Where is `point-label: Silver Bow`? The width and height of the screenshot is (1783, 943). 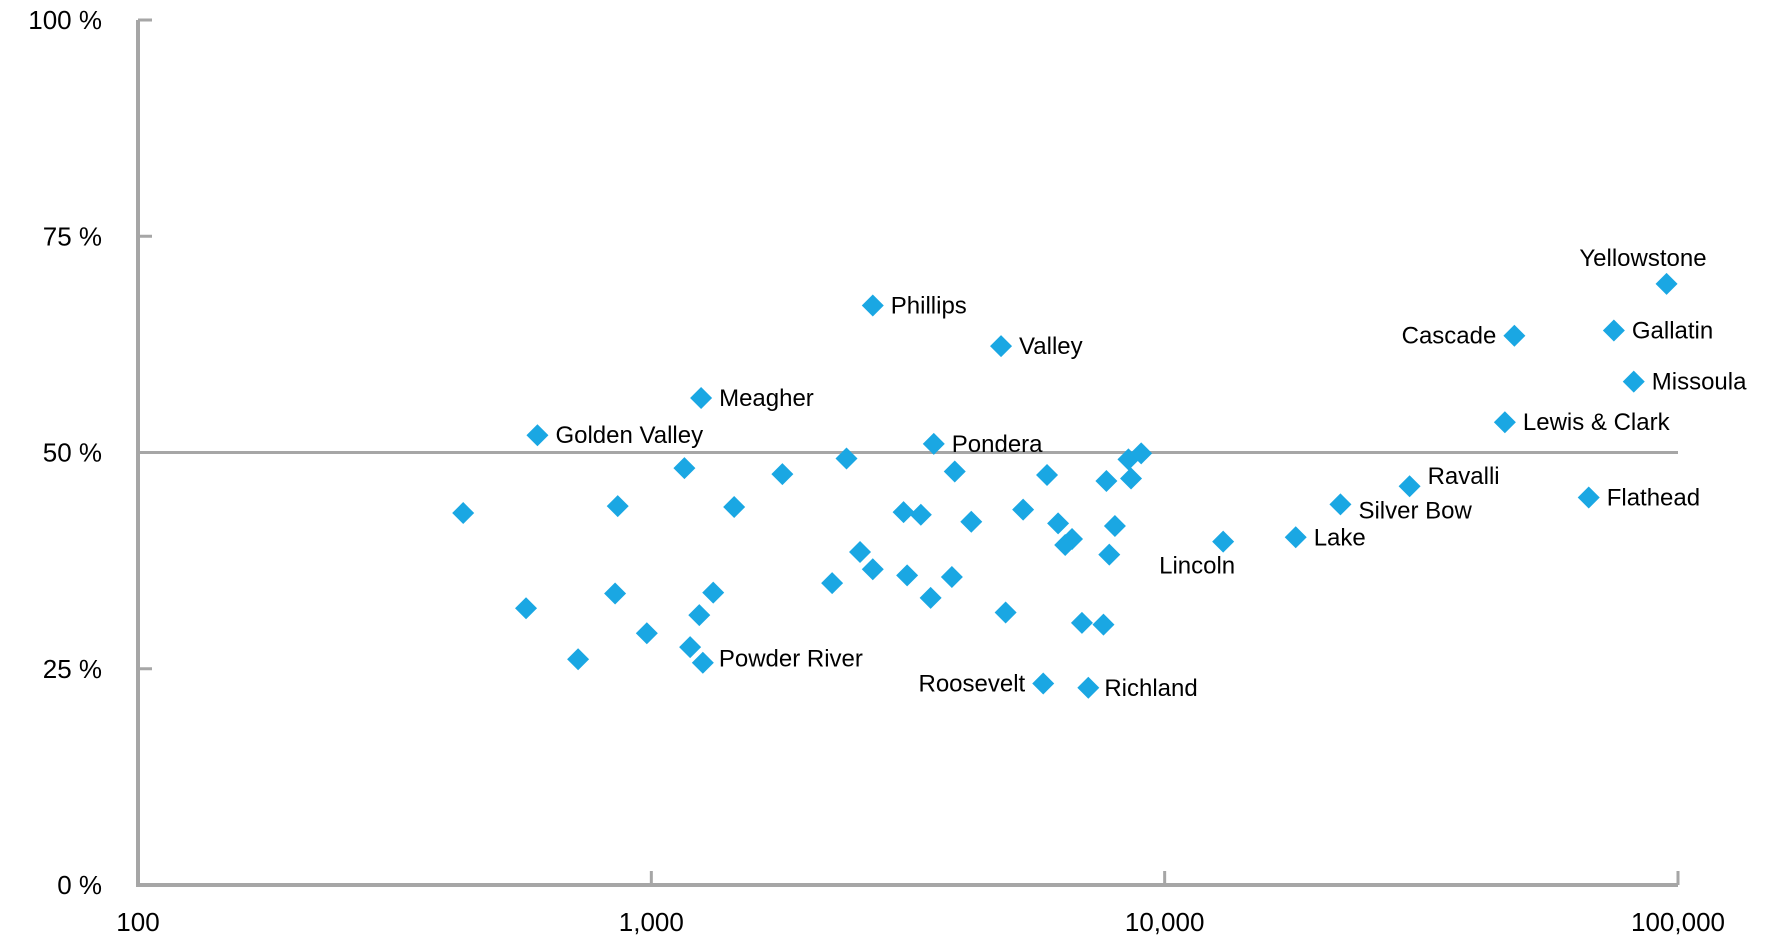 point-label: Silver Bow is located at coordinates (1415, 510).